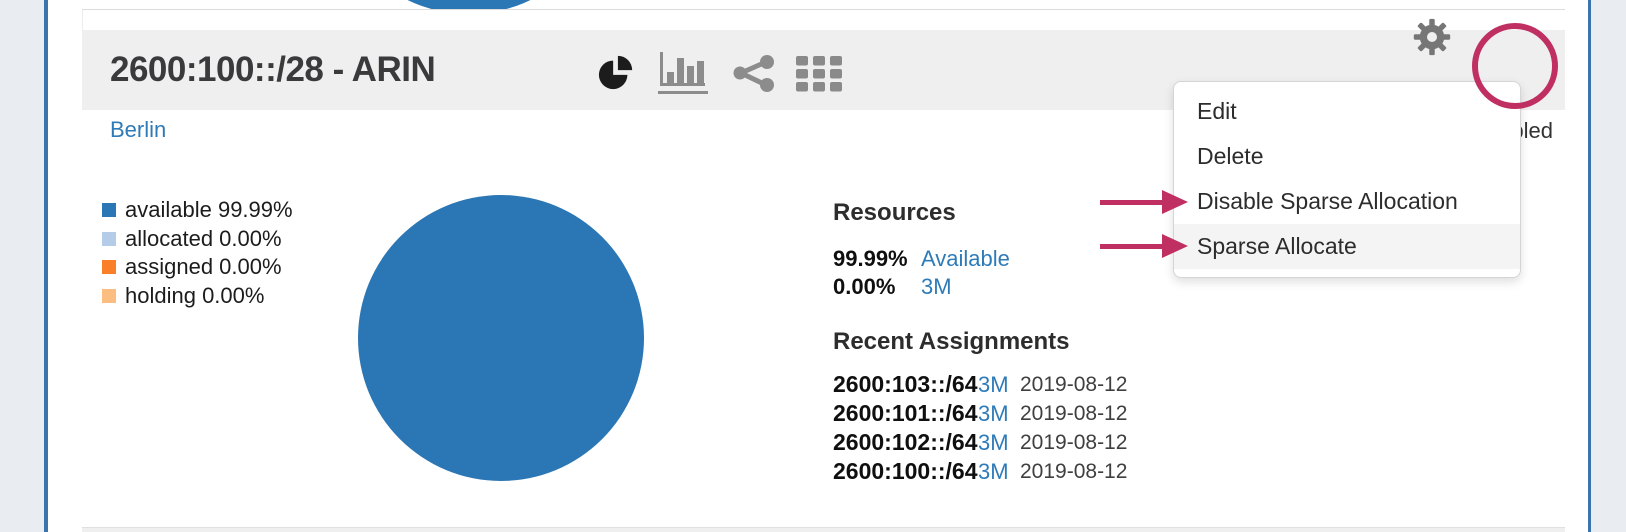 The image size is (1626, 532). What do you see at coordinates (469, 4) in the screenshot?
I see `previous-pie-fragment` at bounding box center [469, 4].